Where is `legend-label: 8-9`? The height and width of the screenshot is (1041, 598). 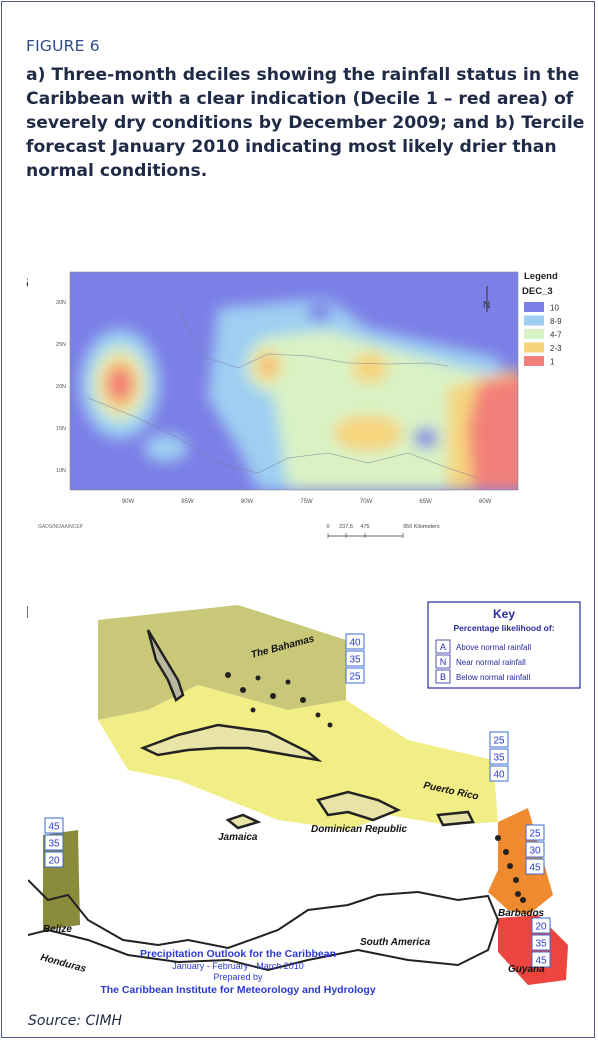
legend-label: 8-9 is located at coordinates (556, 321).